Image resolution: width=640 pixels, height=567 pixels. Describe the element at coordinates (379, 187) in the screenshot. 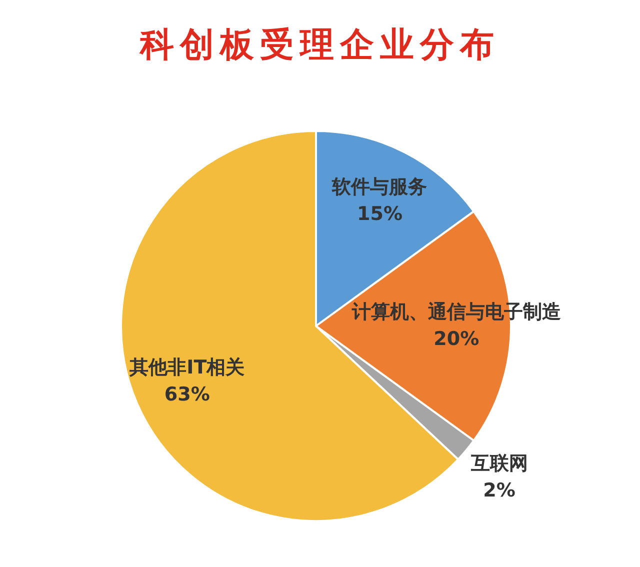

I see `slice-label: 软件与服务` at that location.